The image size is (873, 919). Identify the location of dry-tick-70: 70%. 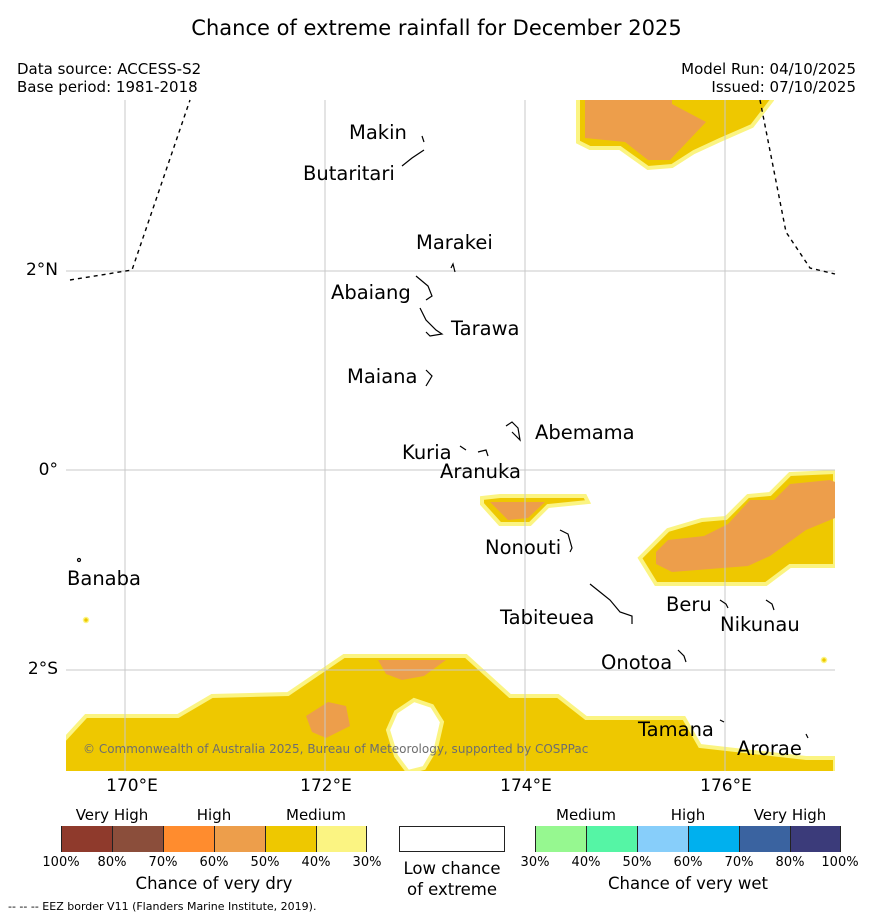
(163, 862).